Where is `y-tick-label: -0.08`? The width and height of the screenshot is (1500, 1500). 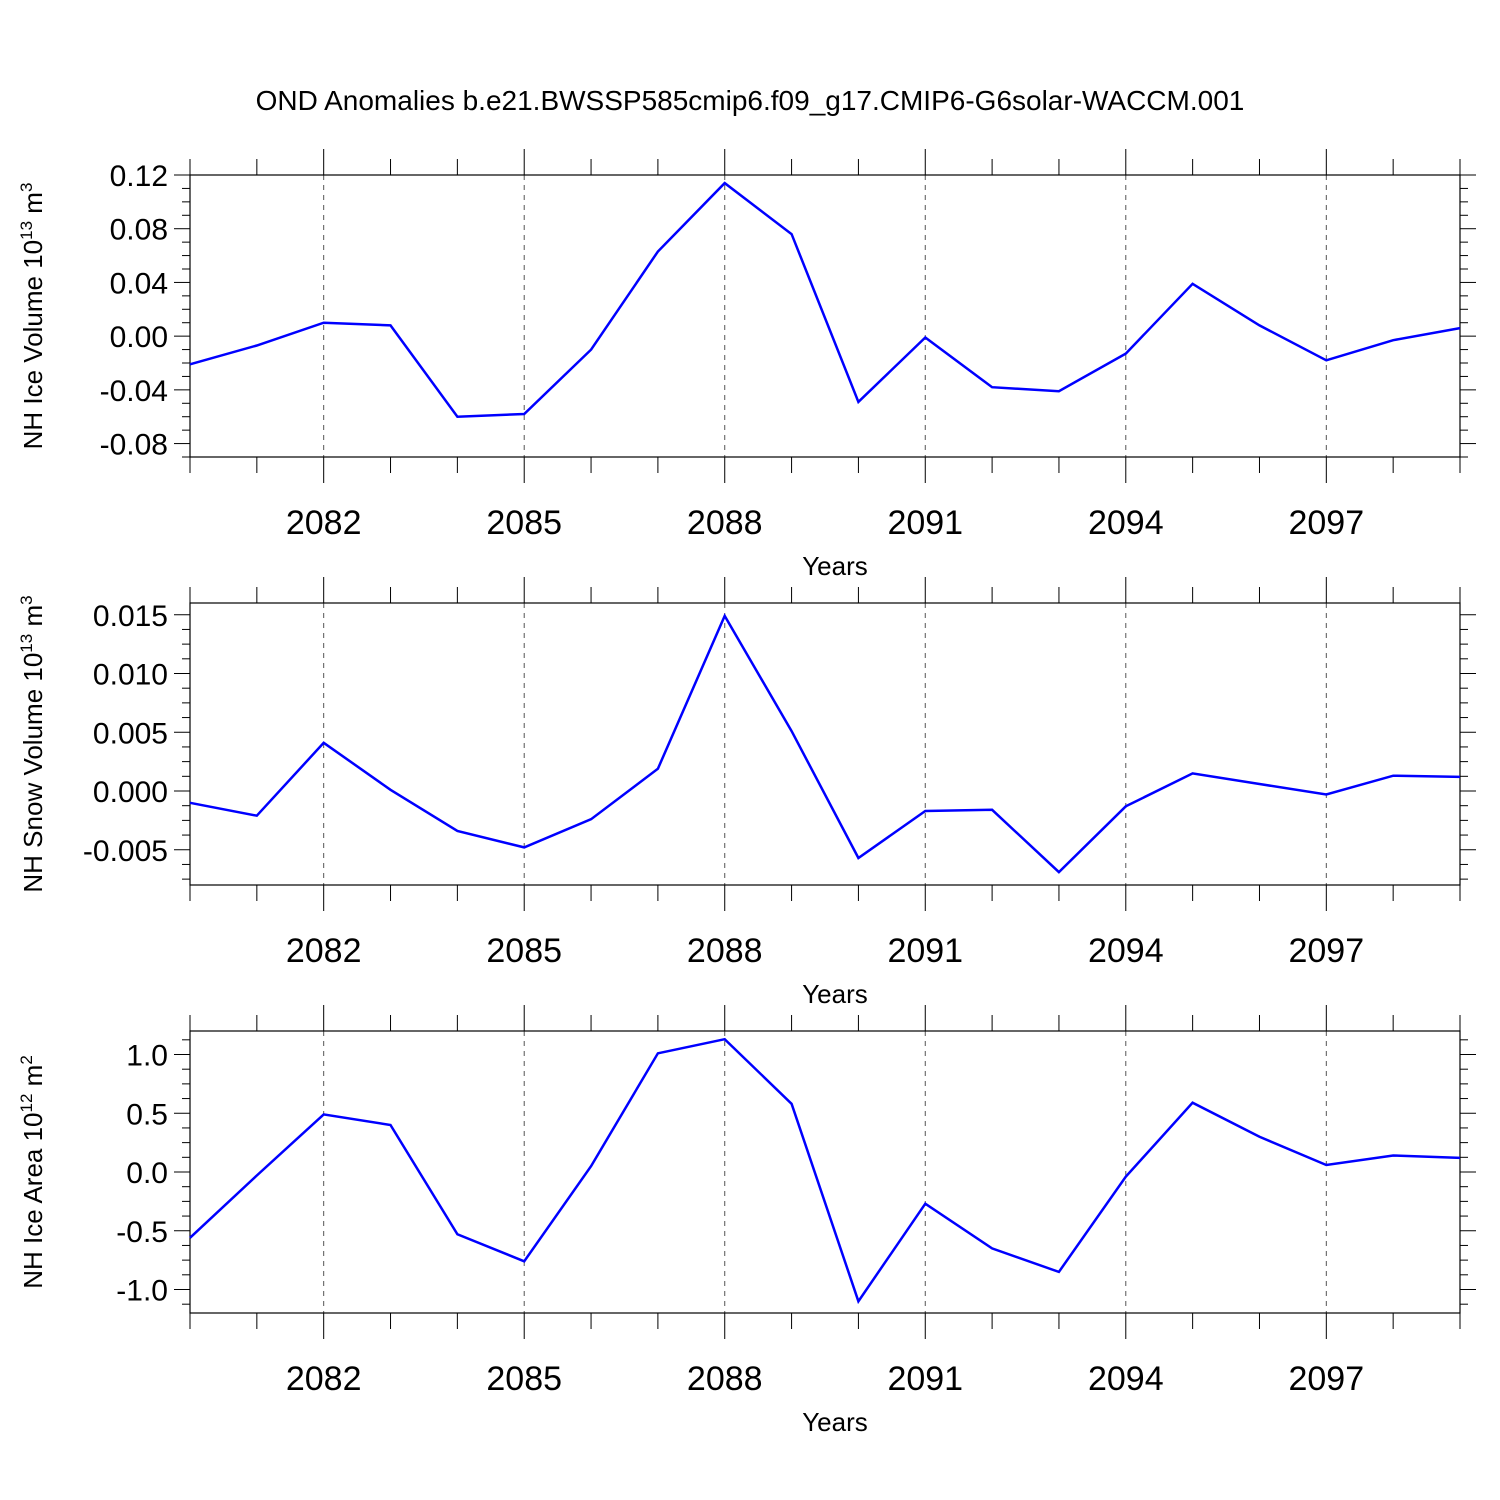 y-tick-label: -0.08 is located at coordinates (134, 445).